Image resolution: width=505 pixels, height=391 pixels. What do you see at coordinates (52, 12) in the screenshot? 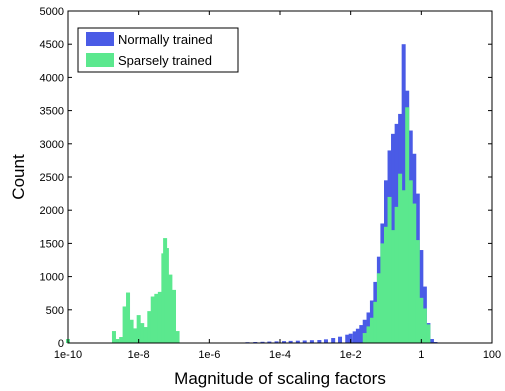
I see `y-tick-label-10: 5000` at bounding box center [52, 12].